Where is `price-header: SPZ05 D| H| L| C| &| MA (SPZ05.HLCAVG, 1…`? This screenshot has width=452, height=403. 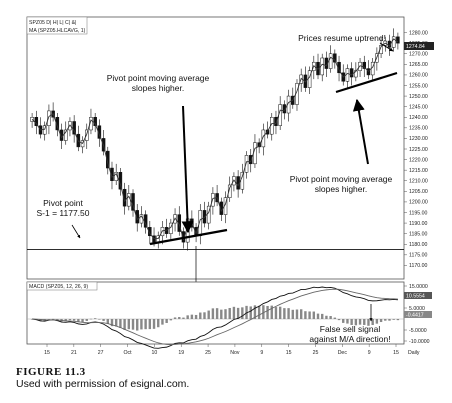 price-header: SPZ05 D| H| L| C| &| MA (SPZ05.HLCAVG, 1… is located at coordinates (57, 25).